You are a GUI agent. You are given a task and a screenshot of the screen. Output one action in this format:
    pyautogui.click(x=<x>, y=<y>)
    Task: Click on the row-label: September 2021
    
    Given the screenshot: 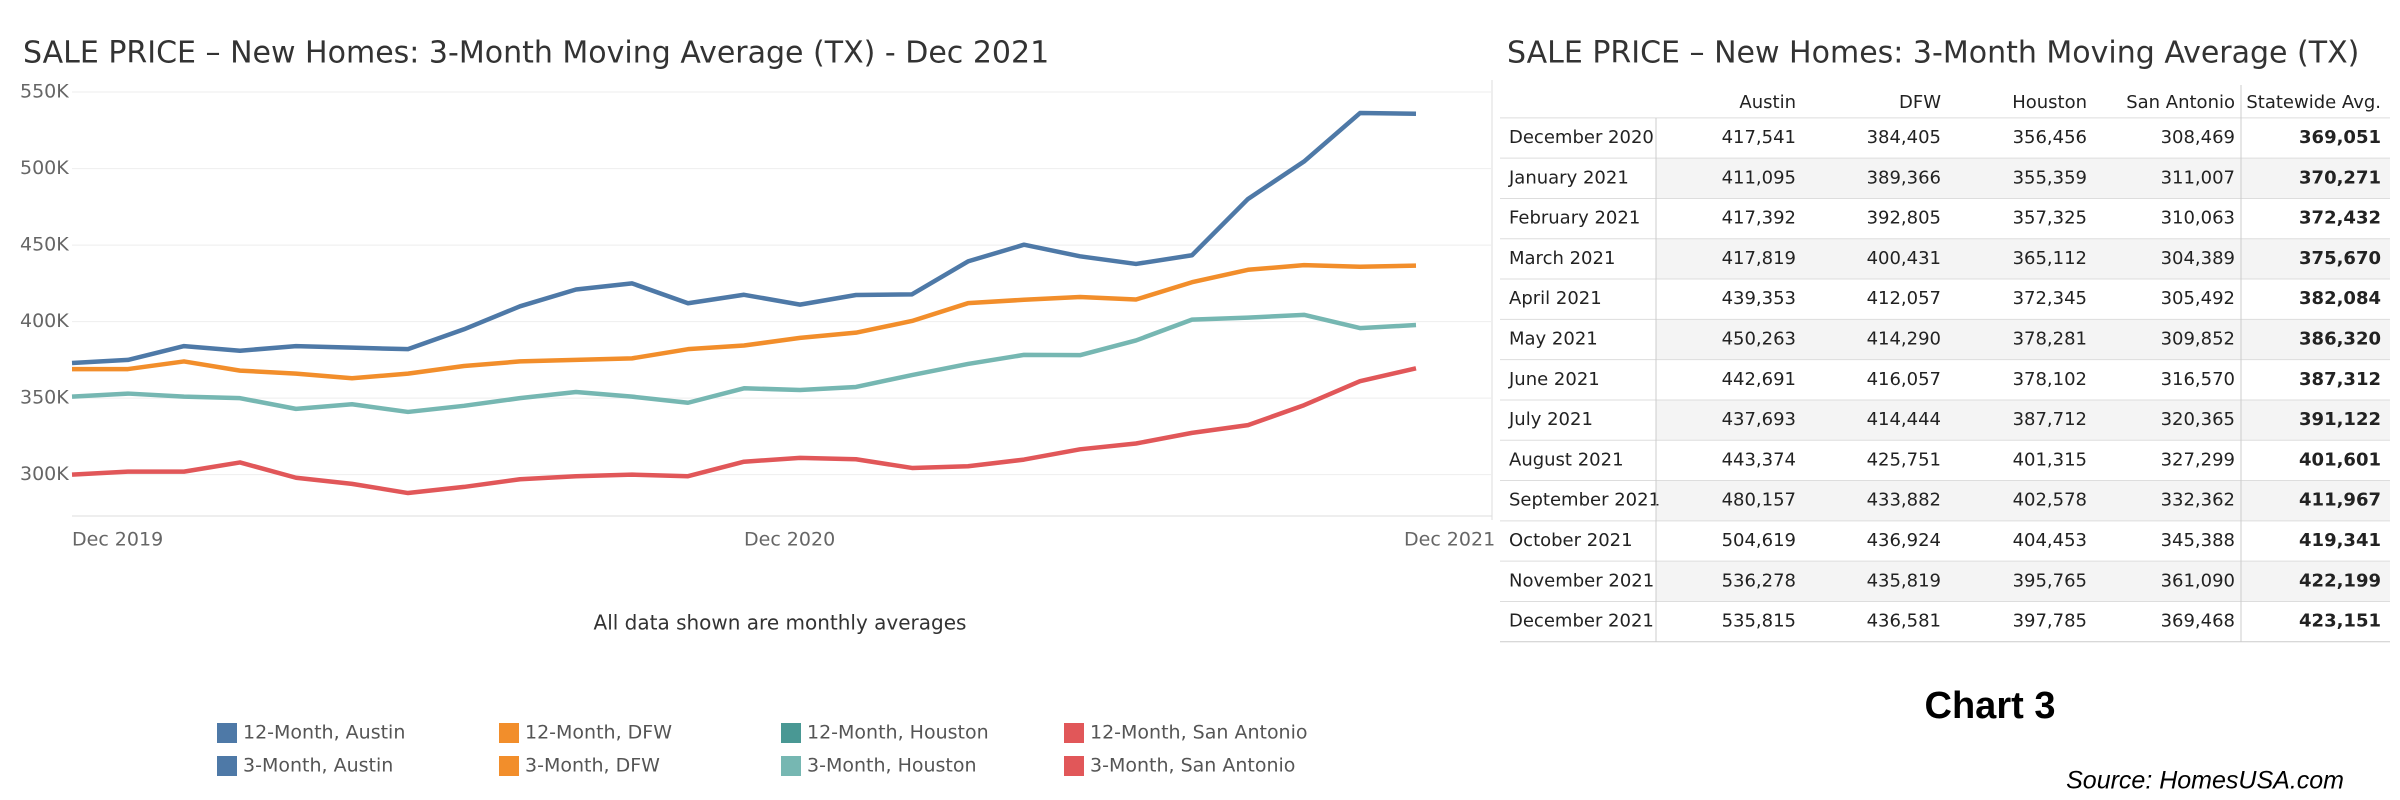 What is the action you would take?
    pyautogui.click(x=1584, y=500)
    